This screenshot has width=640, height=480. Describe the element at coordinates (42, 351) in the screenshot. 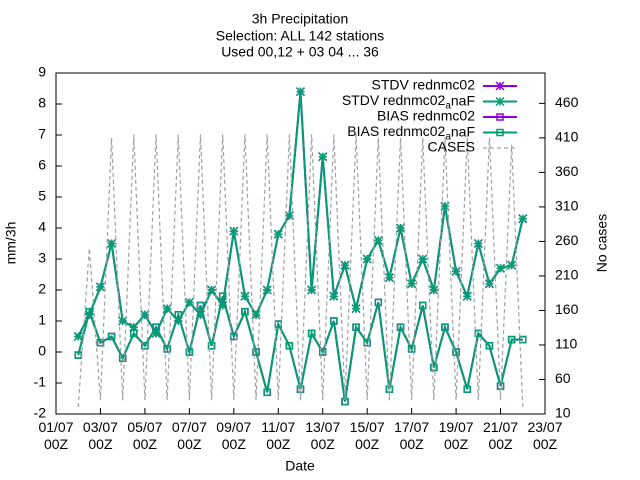

I see `y-tick-label: 0` at that location.